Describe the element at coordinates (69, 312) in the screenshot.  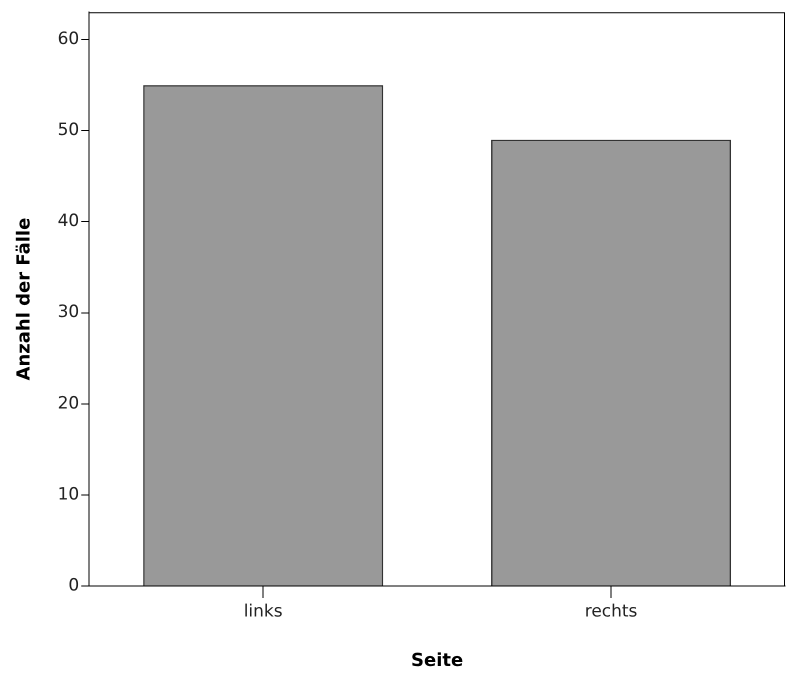
I see `y-tick-label: 30` at that location.